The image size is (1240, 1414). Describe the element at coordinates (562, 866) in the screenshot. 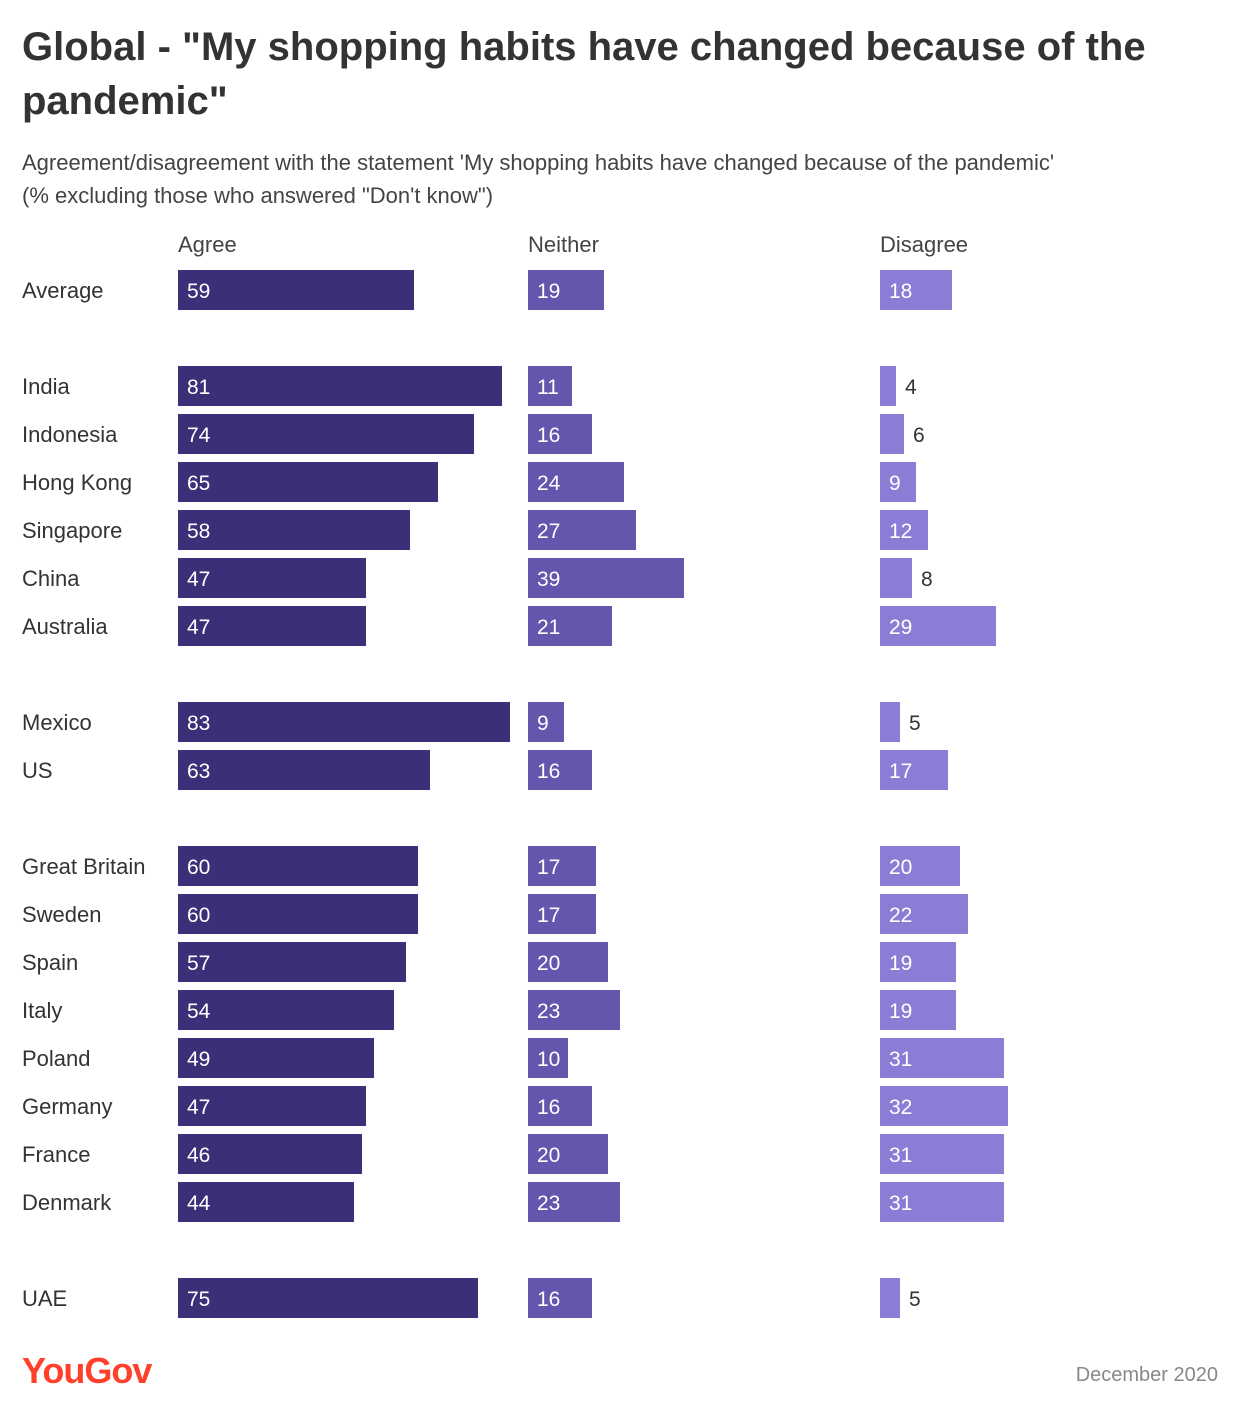

I see `bar-neither-great-britain` at that location.